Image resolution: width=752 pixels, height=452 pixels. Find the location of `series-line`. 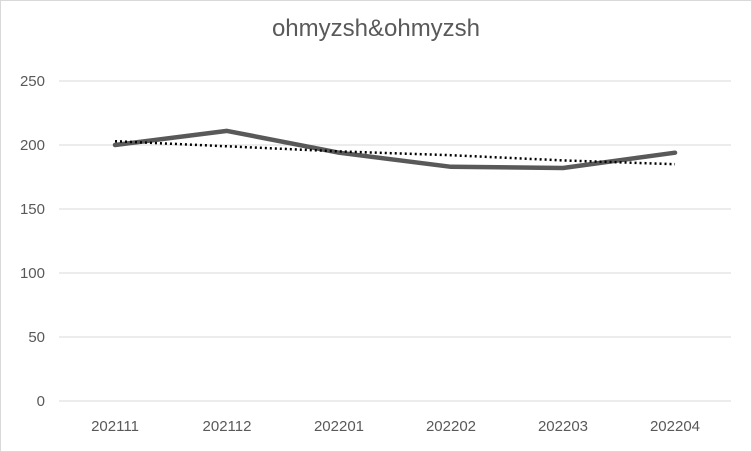

series-line is located at coordinates (395, 149).